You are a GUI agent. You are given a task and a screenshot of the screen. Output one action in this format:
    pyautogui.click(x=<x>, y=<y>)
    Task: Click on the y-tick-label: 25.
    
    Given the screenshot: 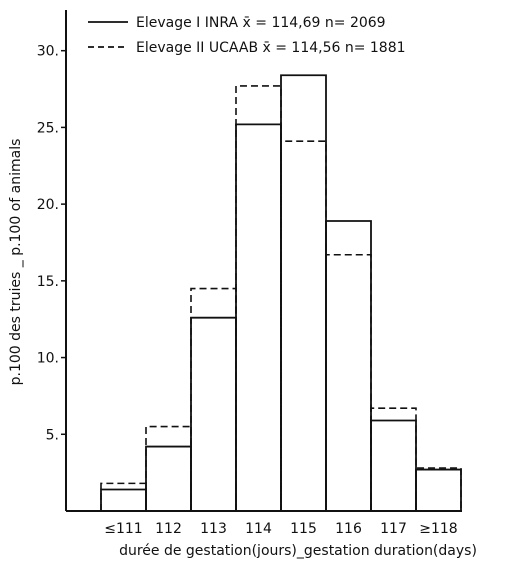 What is the action you would take?
    pyautogui.click(x=48, y=128)
    